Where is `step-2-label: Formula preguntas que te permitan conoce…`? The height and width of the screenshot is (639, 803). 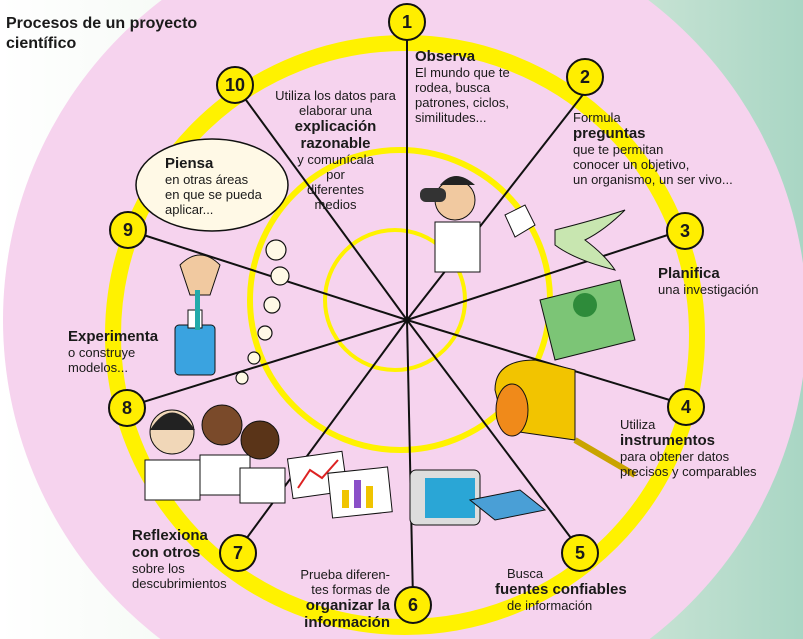
step-2-label: Formula preguntas que te permitan conoce… is located at coordinates (680, 148).